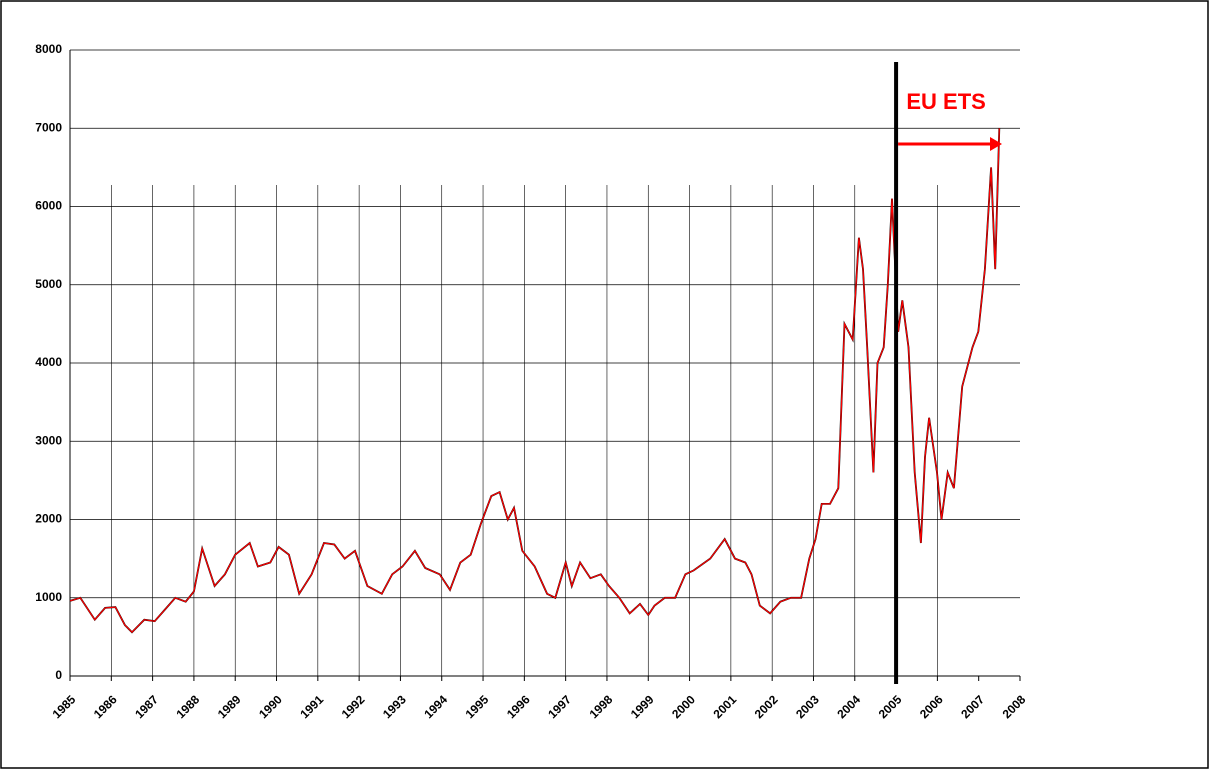 The width and height of the screenshot is (1209, 769). Describe the element at coordinates (972, 706) in the screenshot. I see `x-tick-label: 2007` at that location.